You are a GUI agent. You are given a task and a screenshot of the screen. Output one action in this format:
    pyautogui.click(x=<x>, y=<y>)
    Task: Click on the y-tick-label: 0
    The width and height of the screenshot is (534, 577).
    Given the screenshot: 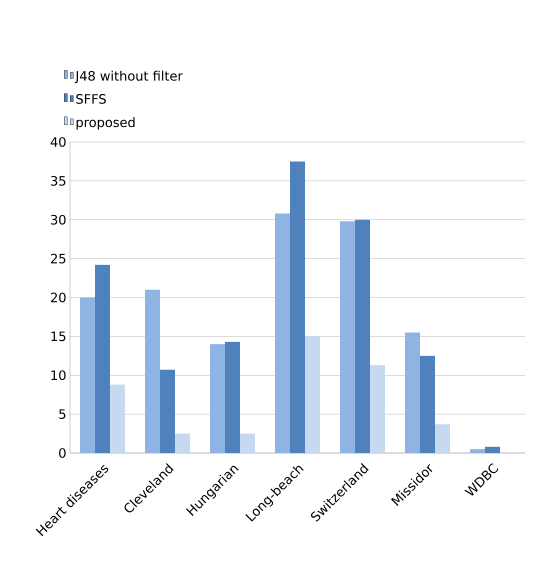 What is the action you would take?
    pyautogui.click(x=62, y=453)
    